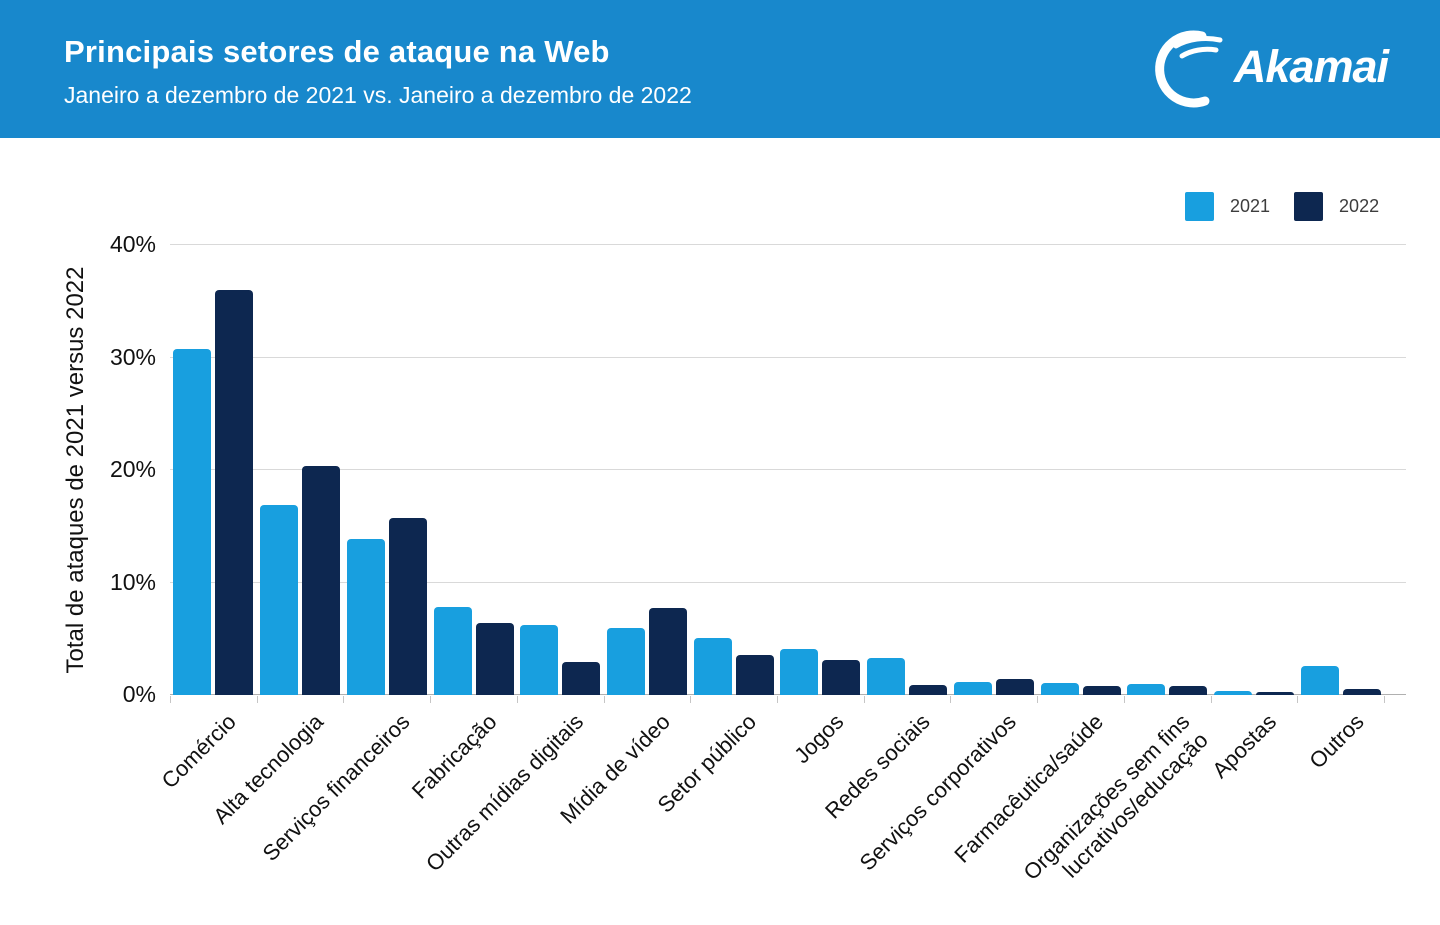 Image resolution: width=1440 pixels, height=925 pixels. Describe the element at coordinates (1199, 206) in the screenshot. I see `legend-swatch-2021` at that location.